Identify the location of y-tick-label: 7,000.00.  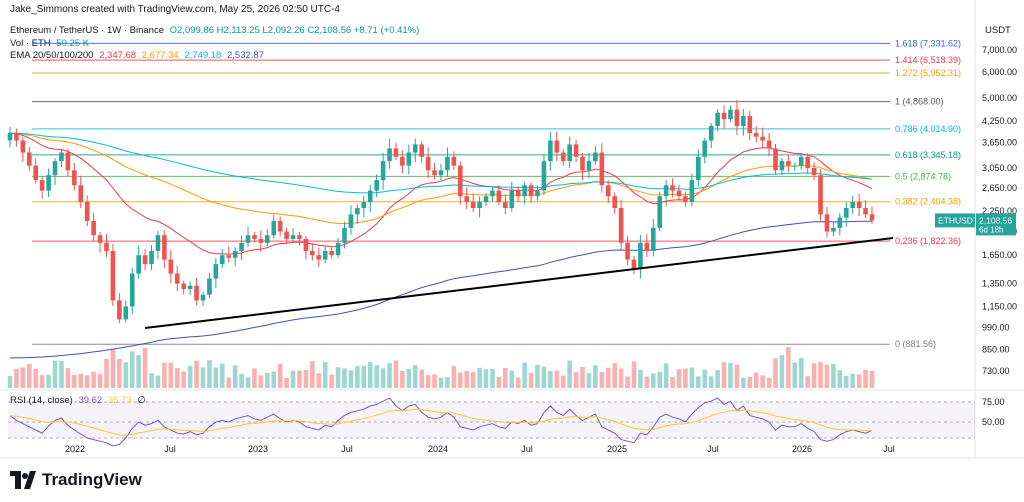
(999, 50).